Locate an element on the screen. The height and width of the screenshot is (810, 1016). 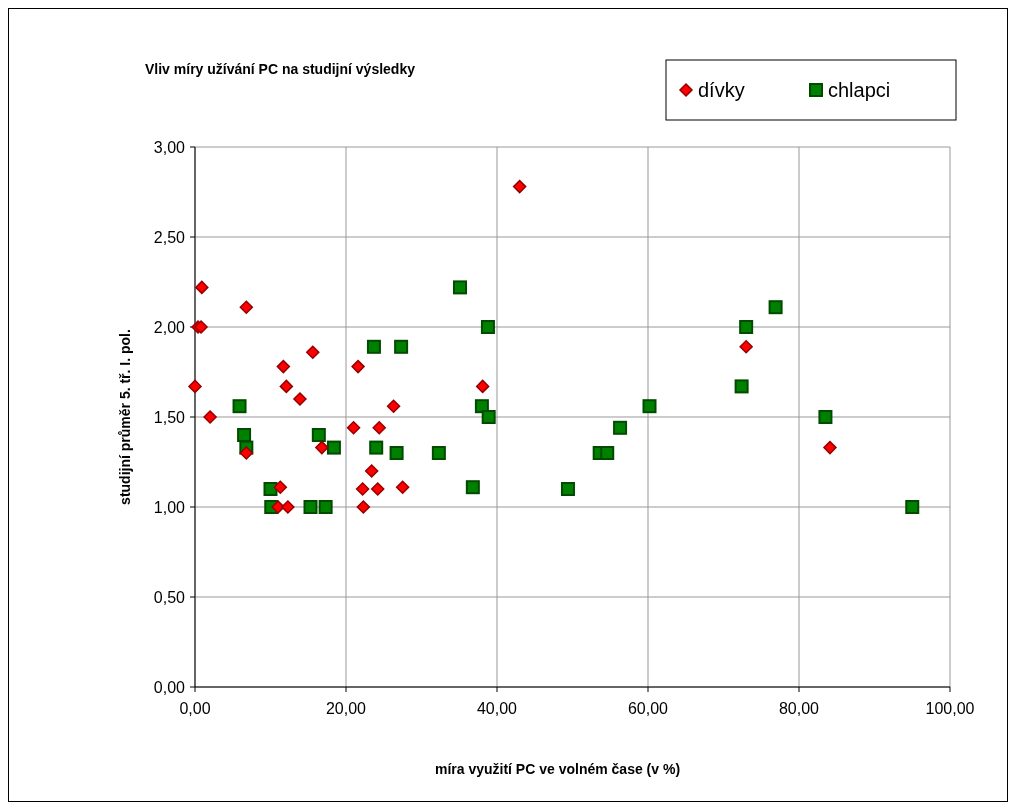
x-tick-label: 100,00 is located at coordinates (950, 708).